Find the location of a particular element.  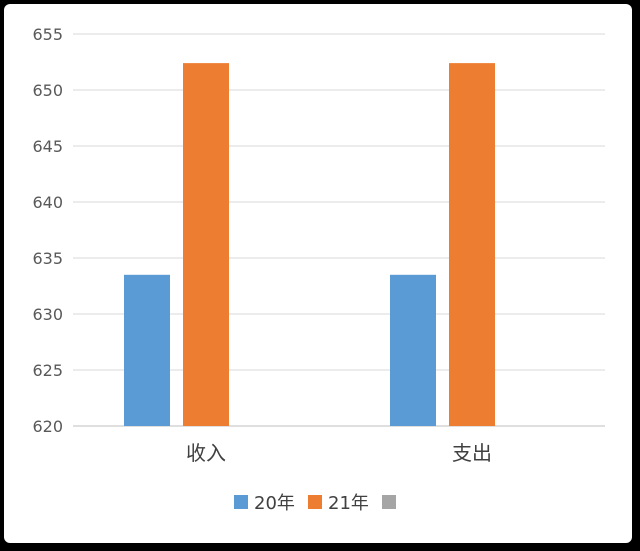

legend-label: 21年 is located at coordinates (348, 503).